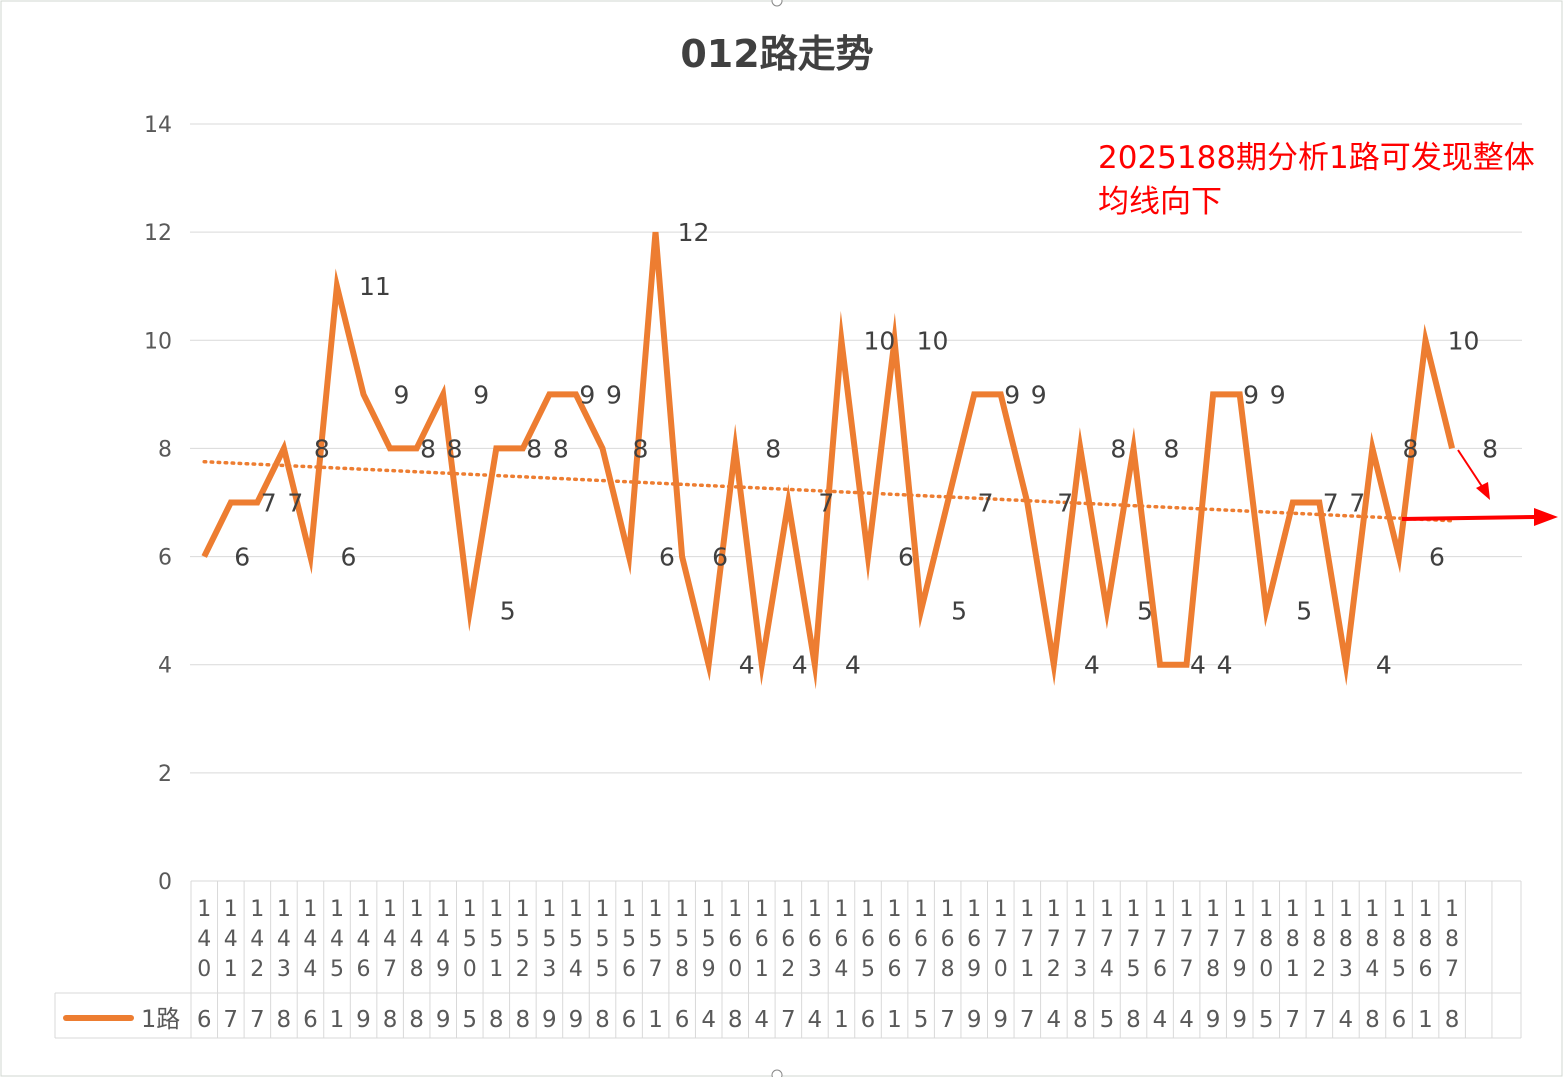 The height and width of the screenshot is (1077, 1563). I want to click on y-tick-label: 2, so click(165, 774).